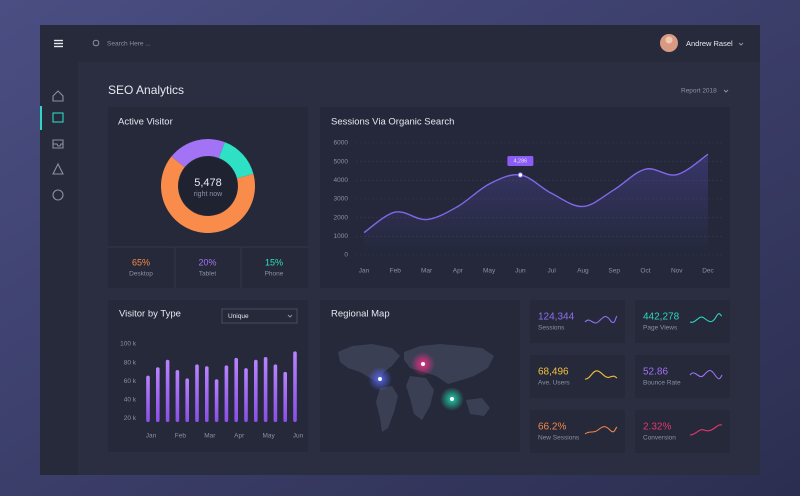  I want to click on inbox-icon, so click(58, 144).